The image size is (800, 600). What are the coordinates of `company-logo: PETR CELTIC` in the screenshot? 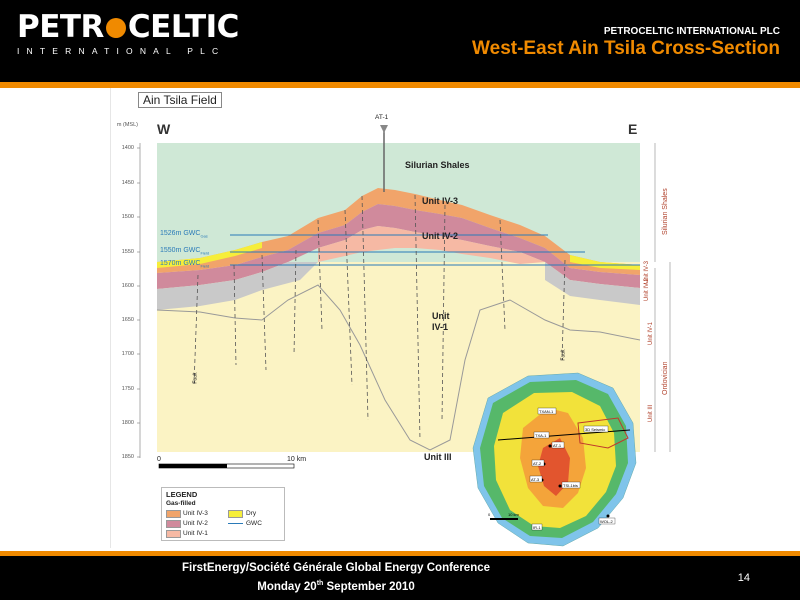 It's located at (128, 27).